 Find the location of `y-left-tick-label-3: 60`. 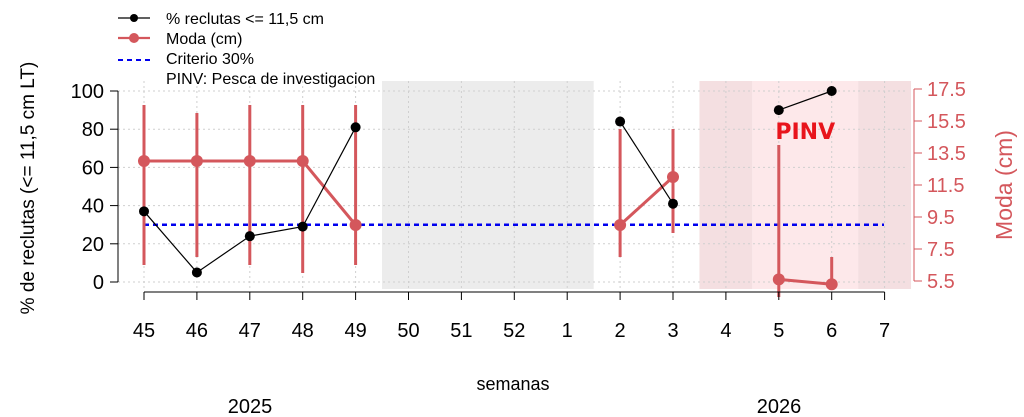

y-left-tick-label-3: 60 is located at coordinates (93, 168).